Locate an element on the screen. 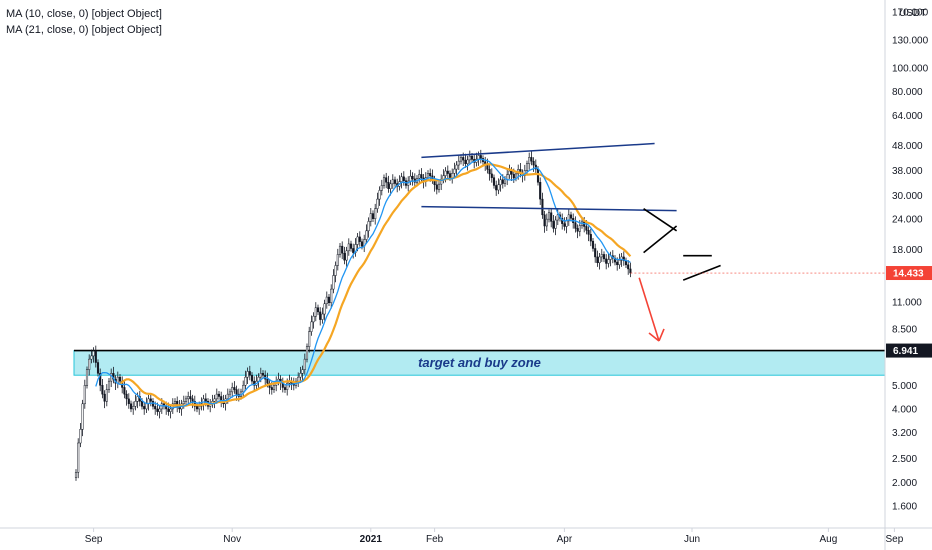  buy-zone-rect is located at coordinates (479, 363).